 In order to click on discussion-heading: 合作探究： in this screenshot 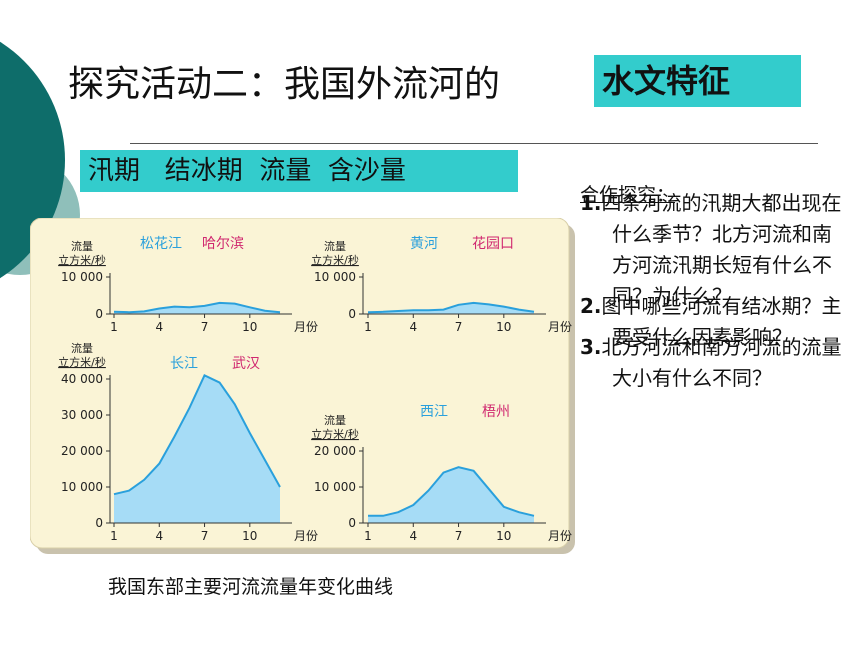, I will do `click(628, 195)`.